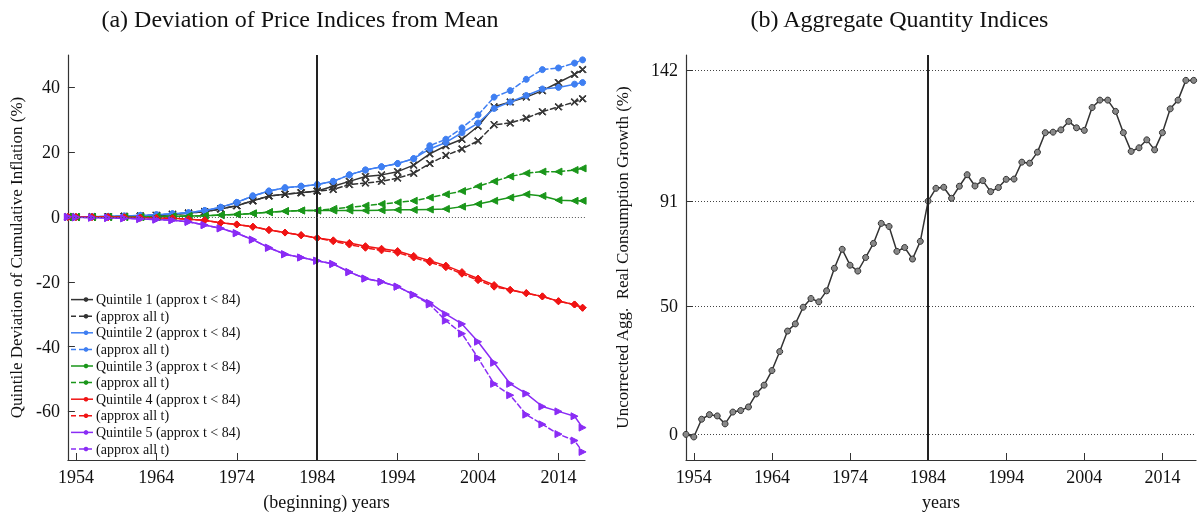 This screenshot has height=516, width=1199. What do you see at coordinates (168, 366) in the screenshot?
I see `legend-label: Quintile 3 (approx t < 84)` at bounding box center [168, 366].